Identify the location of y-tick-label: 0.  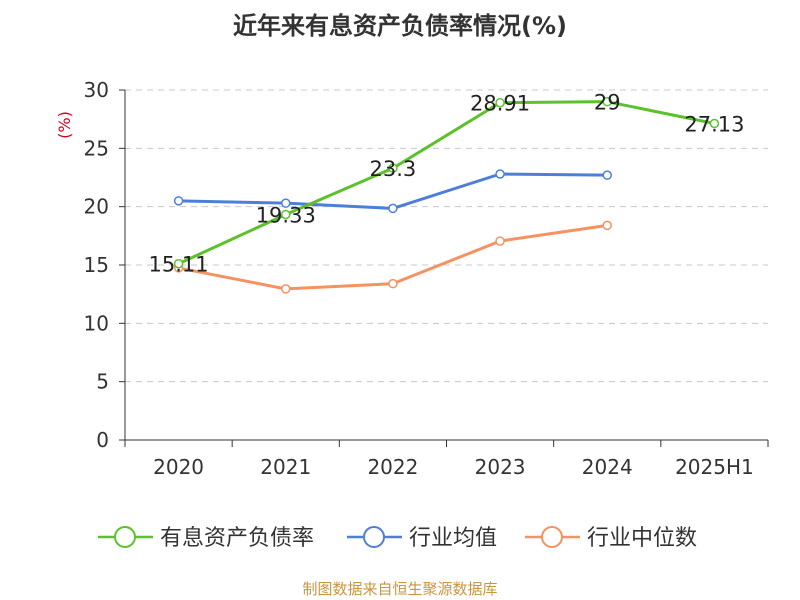
(102, 440).